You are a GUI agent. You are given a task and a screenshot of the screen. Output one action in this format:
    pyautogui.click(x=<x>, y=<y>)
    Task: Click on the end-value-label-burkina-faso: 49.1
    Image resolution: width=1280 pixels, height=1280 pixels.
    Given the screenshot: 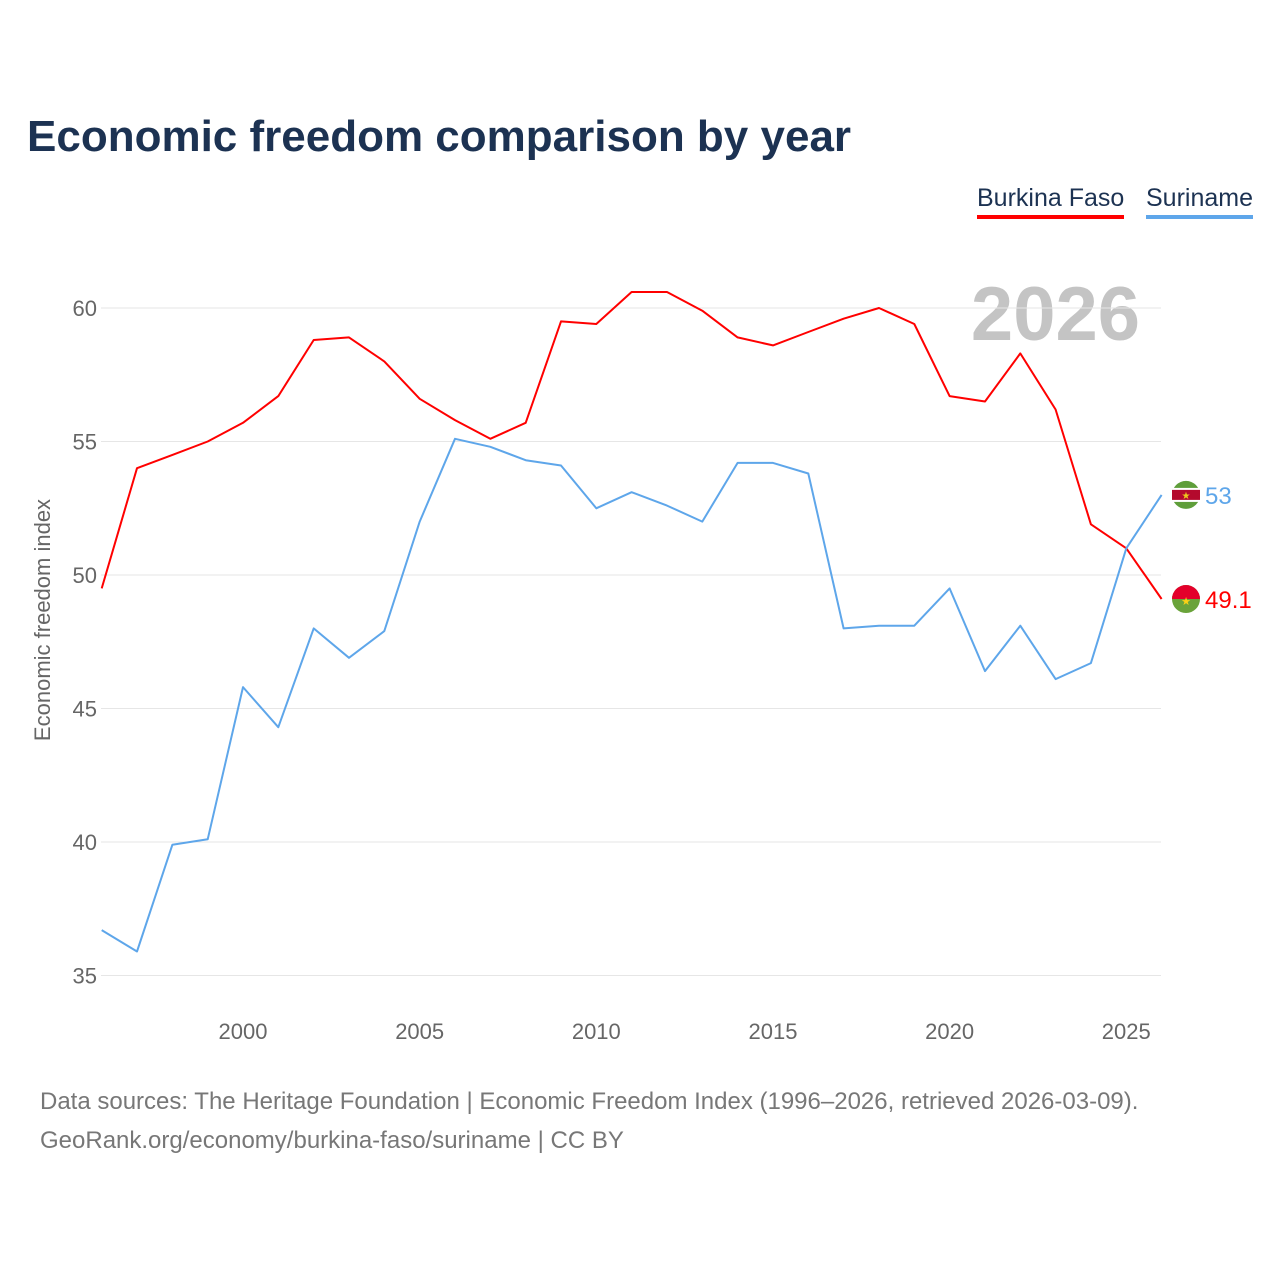 What is the action you would take?
    pyautogui.click(x=1228, y=600)
    